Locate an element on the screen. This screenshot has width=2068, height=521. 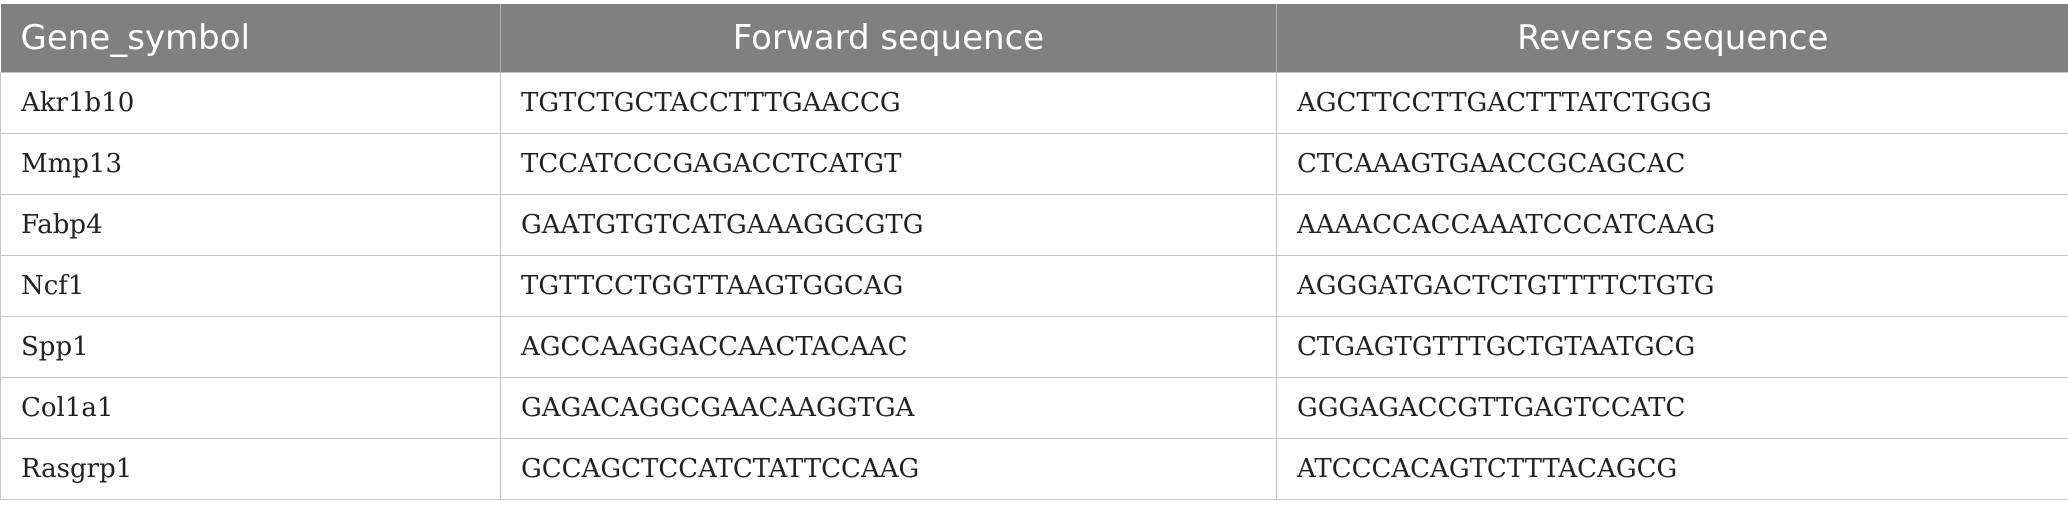
forward-sequence-cell: GCCAGCTCCATCTATTCCAAG is located at coordinates (888, 468).